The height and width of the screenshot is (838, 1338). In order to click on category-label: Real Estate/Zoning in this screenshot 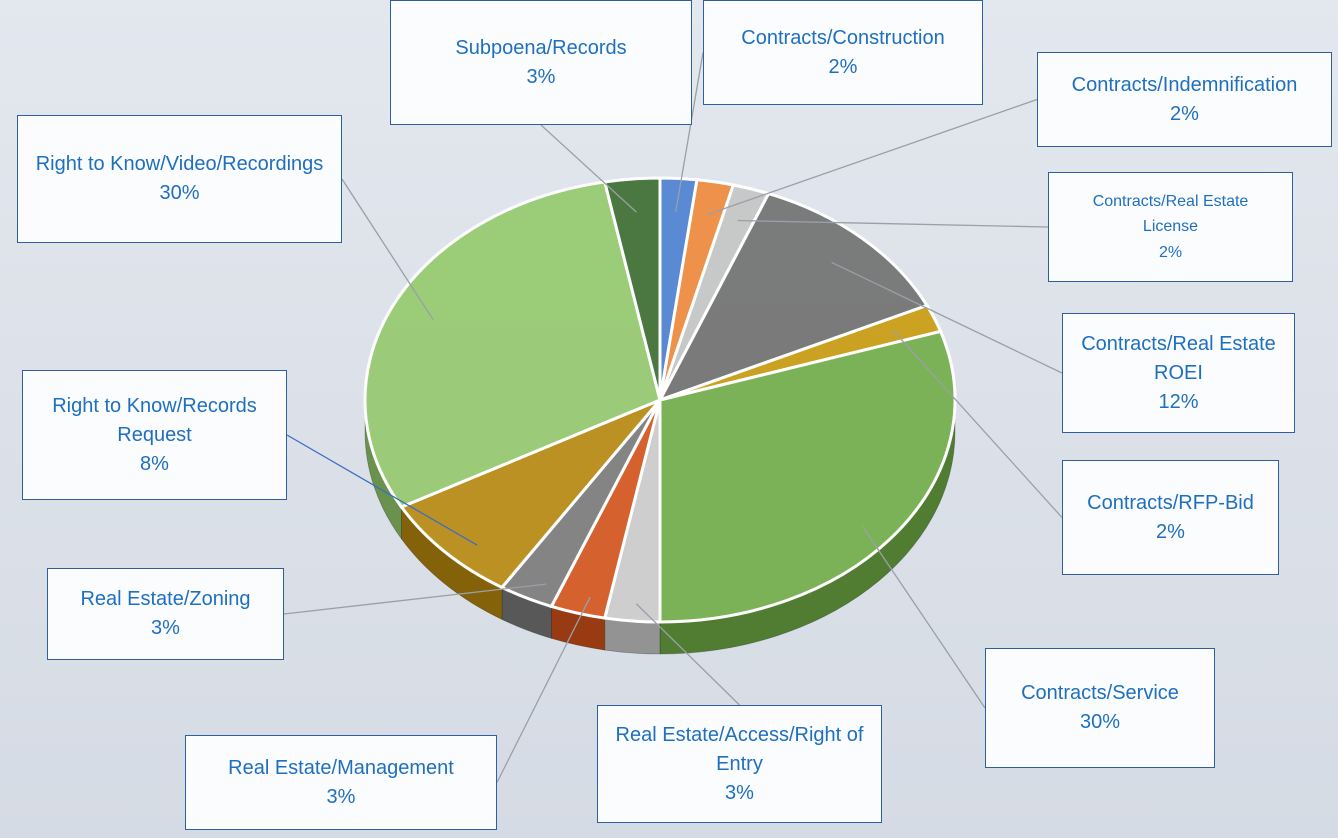, I will do `click(165, 599)`.